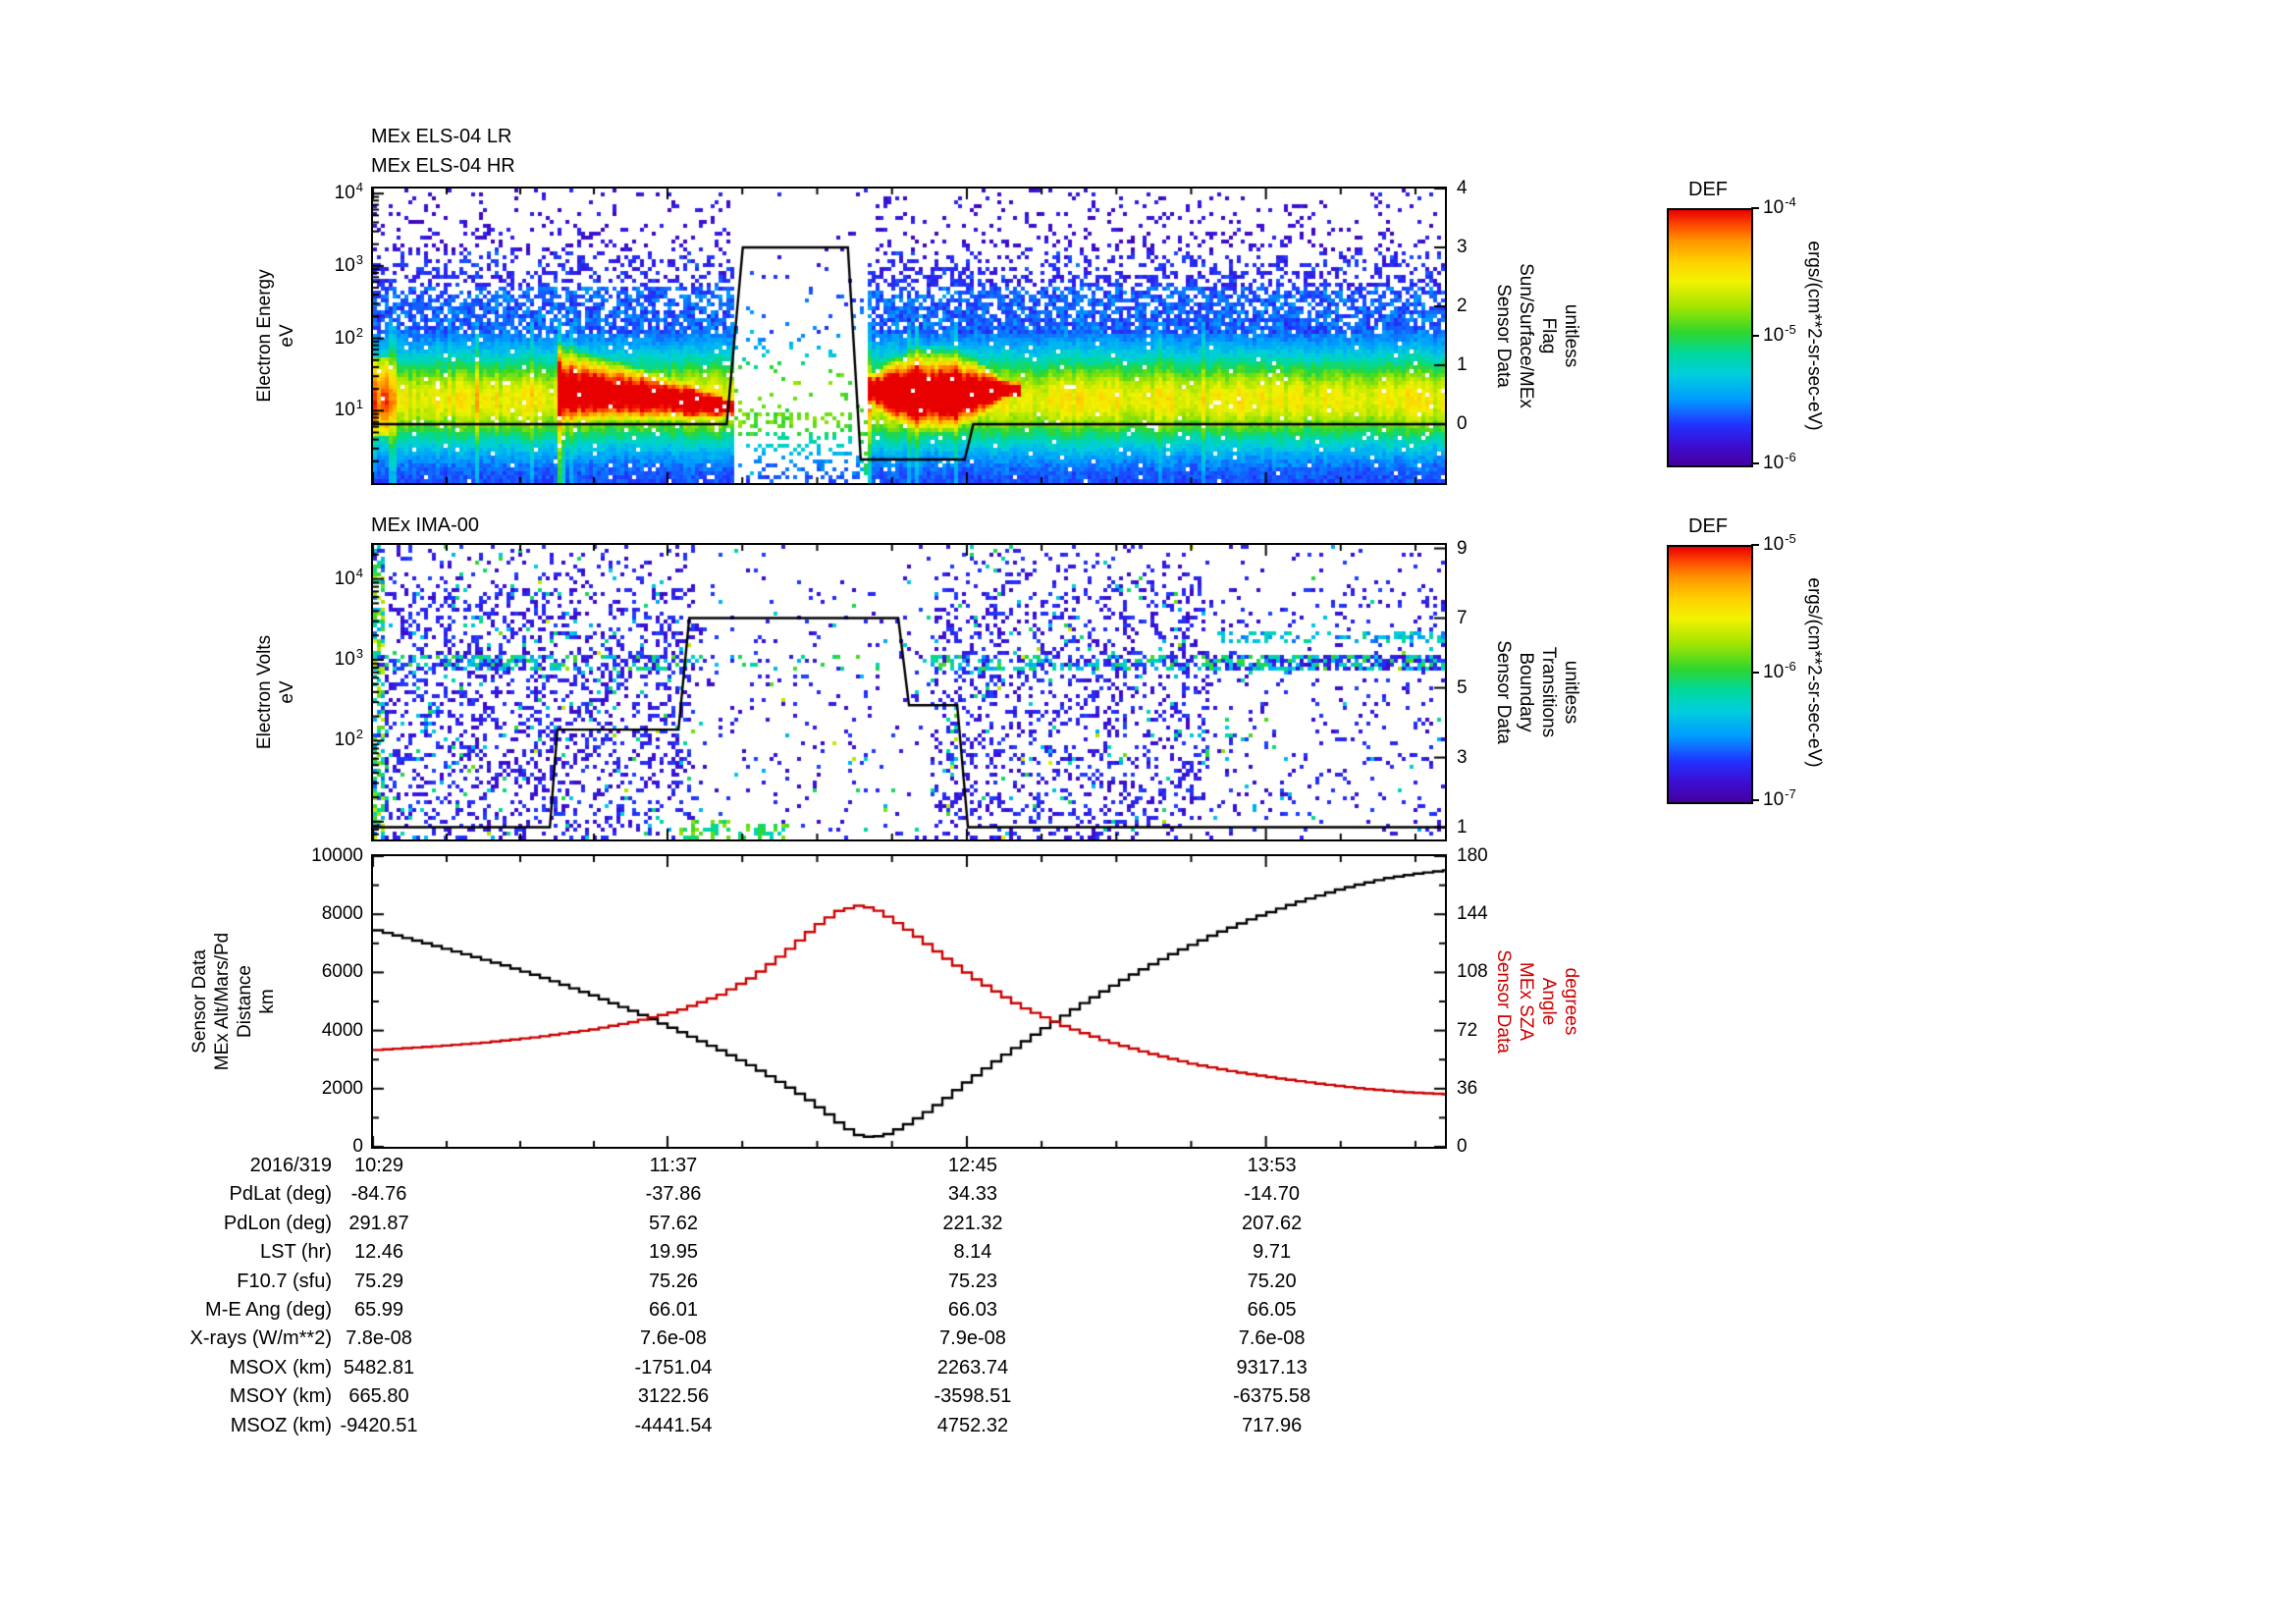  What do you see at coordinates (222, 1001) in the screenshot?
I see `axis-label-line: MEx Alt/Mars/Pd` at bounding box center [222, 1001].